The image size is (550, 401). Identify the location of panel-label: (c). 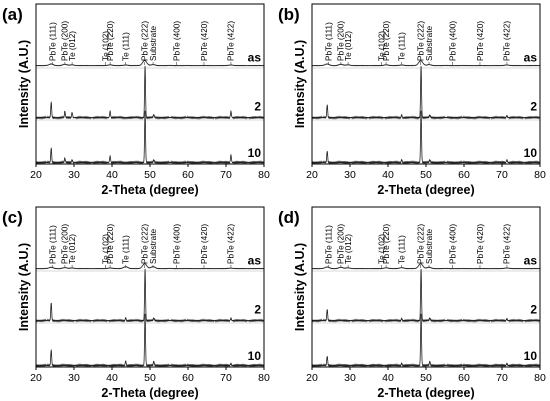
(12, 217).